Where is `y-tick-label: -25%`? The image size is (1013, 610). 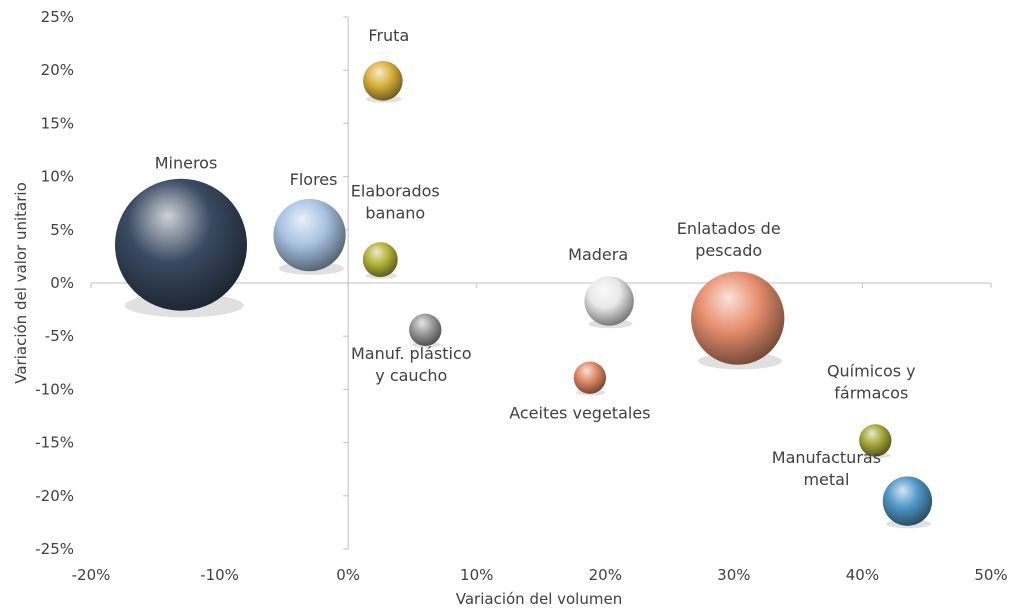 y-tick-label: -25% is located at coordinates (54, 549).